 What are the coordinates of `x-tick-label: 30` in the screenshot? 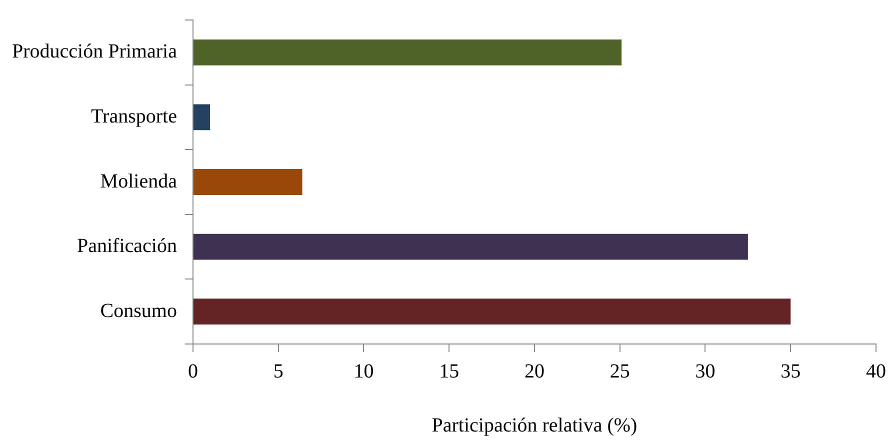 It's located at (705, 371).